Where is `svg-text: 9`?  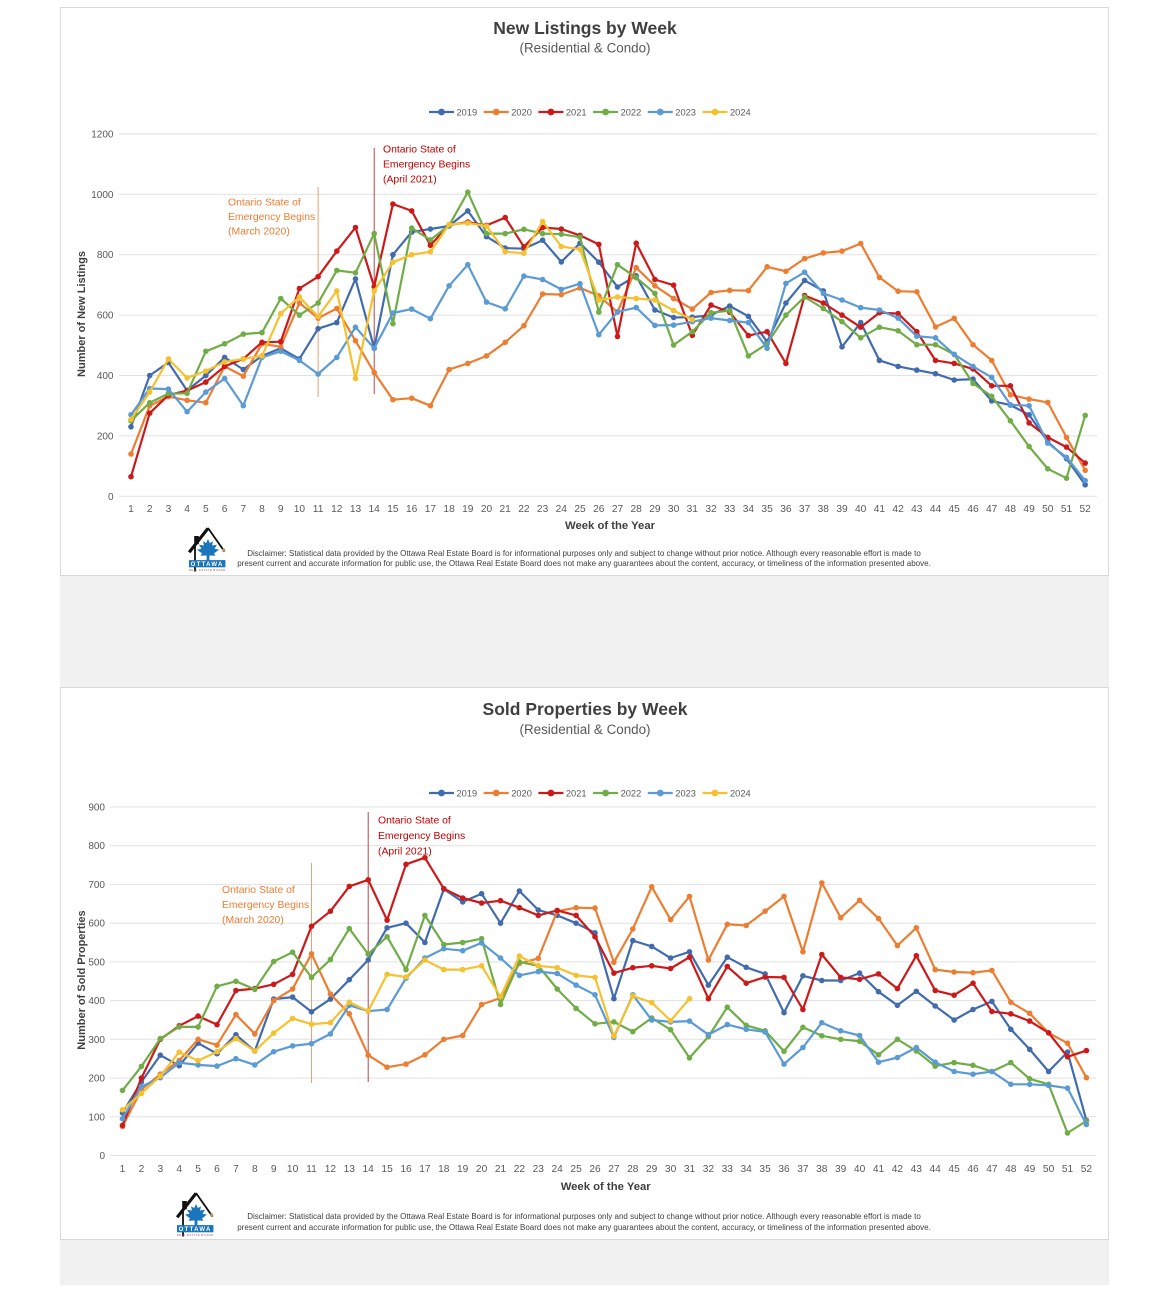 svg-text: 9 is located at coordinates (274, 1169).